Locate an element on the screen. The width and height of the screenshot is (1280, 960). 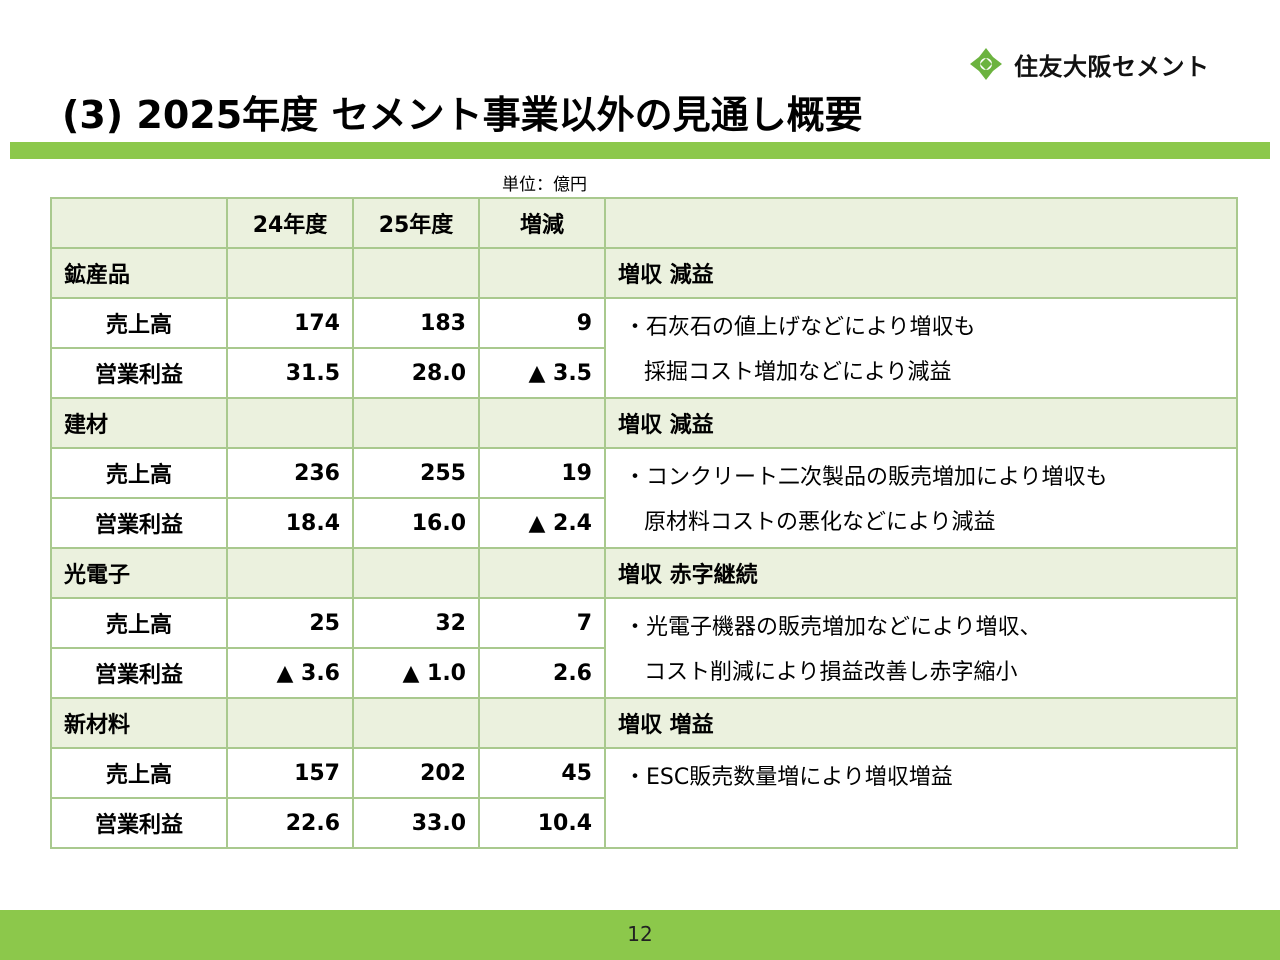
segment-header-row: 鉱産品 増収 減益 is located at coordinates (644, 273).